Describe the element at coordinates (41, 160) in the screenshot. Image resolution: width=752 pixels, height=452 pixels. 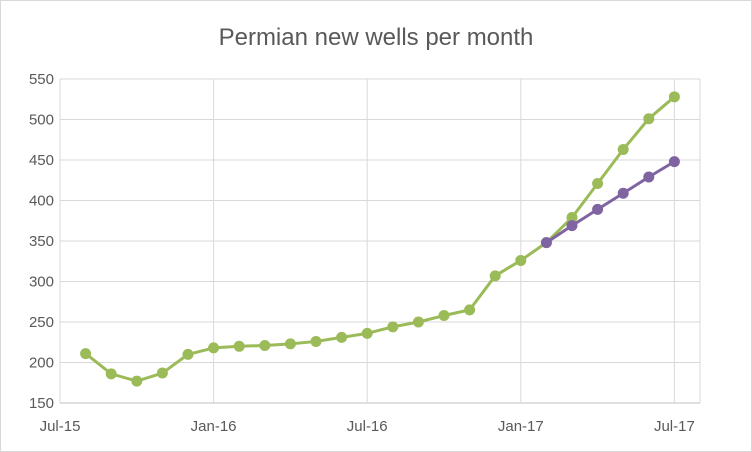
I see `y-tick-label: 450` at that location.